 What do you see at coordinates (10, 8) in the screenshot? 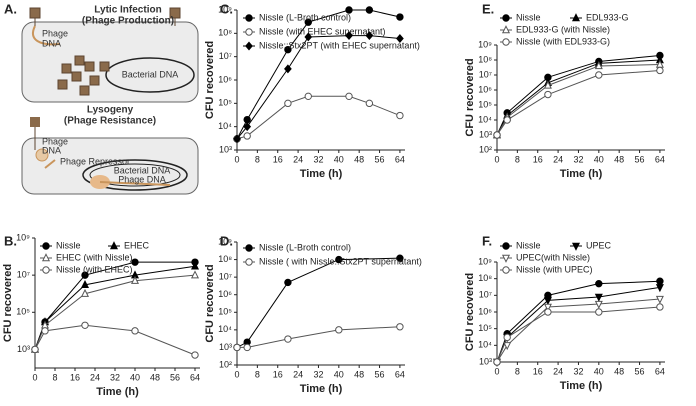
I see `panel-label: A.` at bounding box center [10, 8].